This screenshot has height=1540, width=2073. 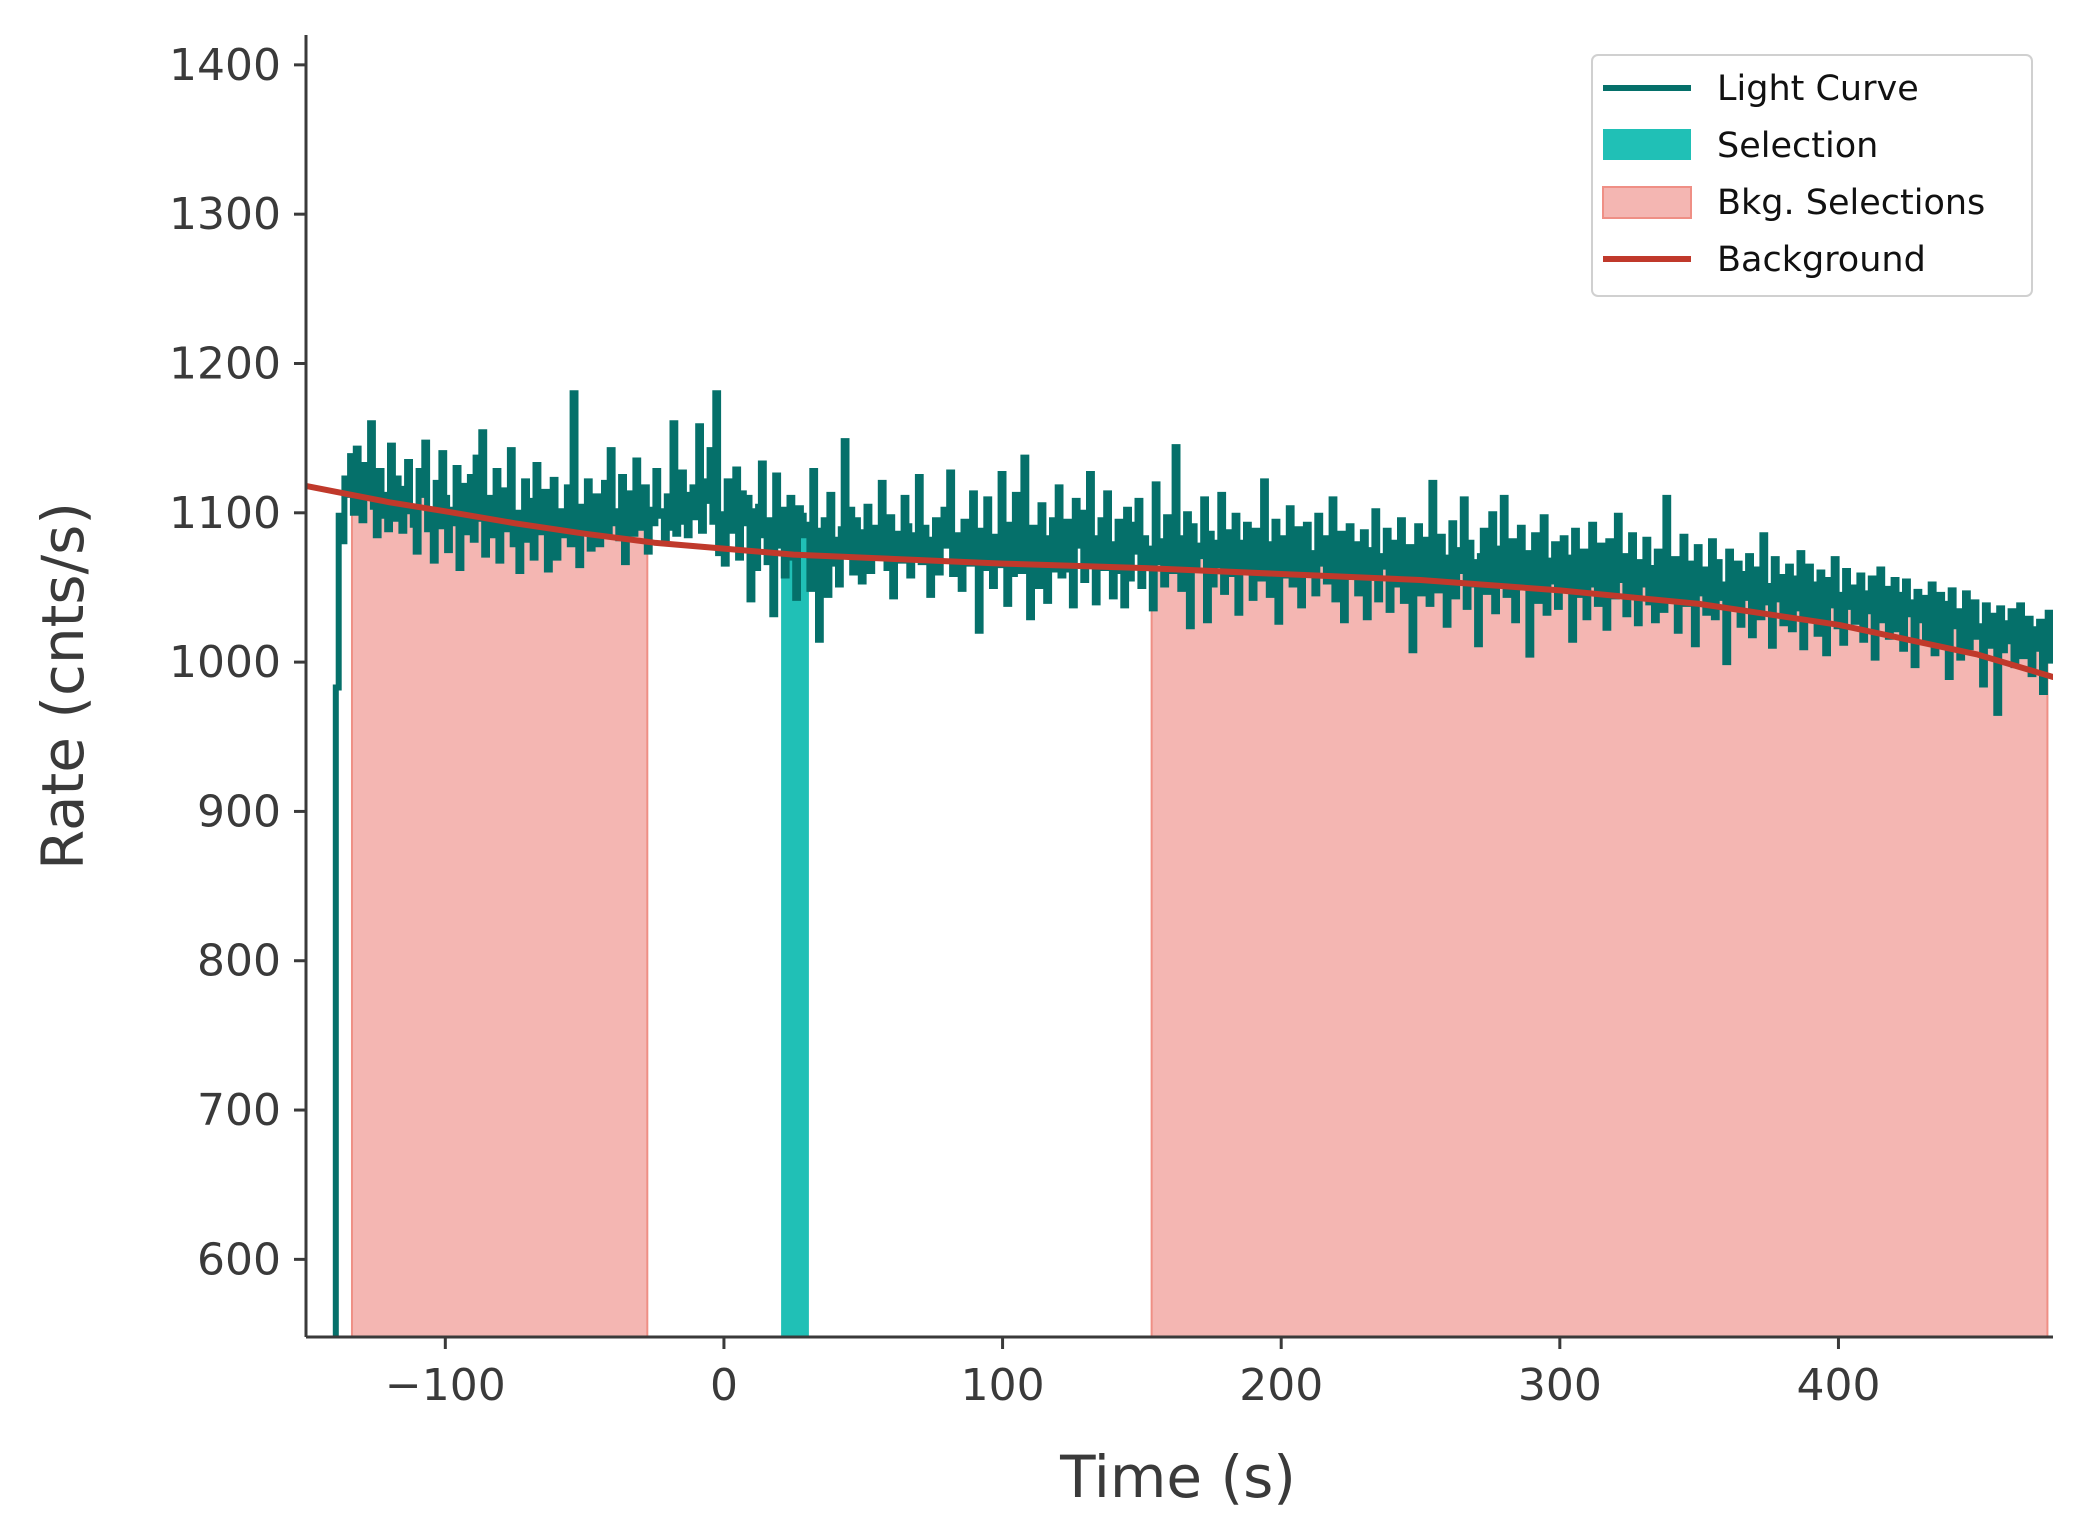 I want to click on legend-swatch-bkg-selections, so click(x=1647, y=202).